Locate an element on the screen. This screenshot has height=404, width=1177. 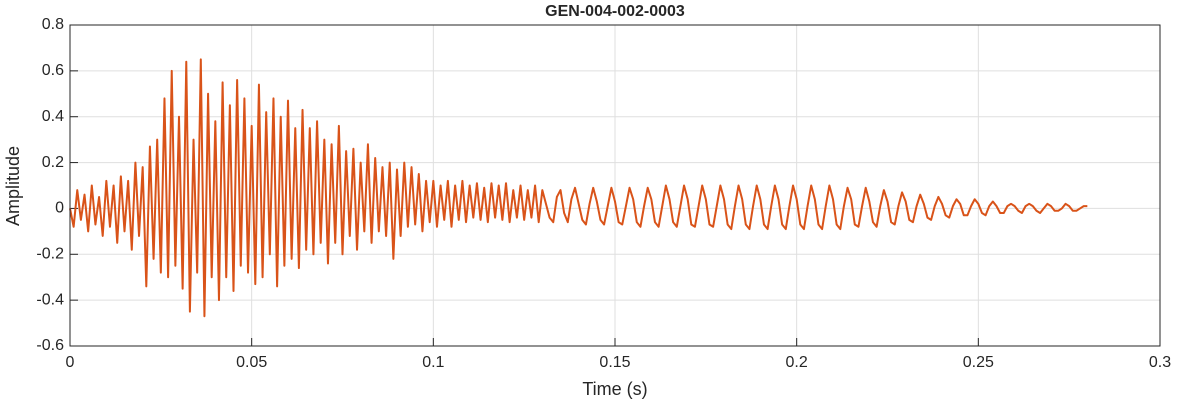
y-axis-label: Amplitude is located at coordinates (13, 186).